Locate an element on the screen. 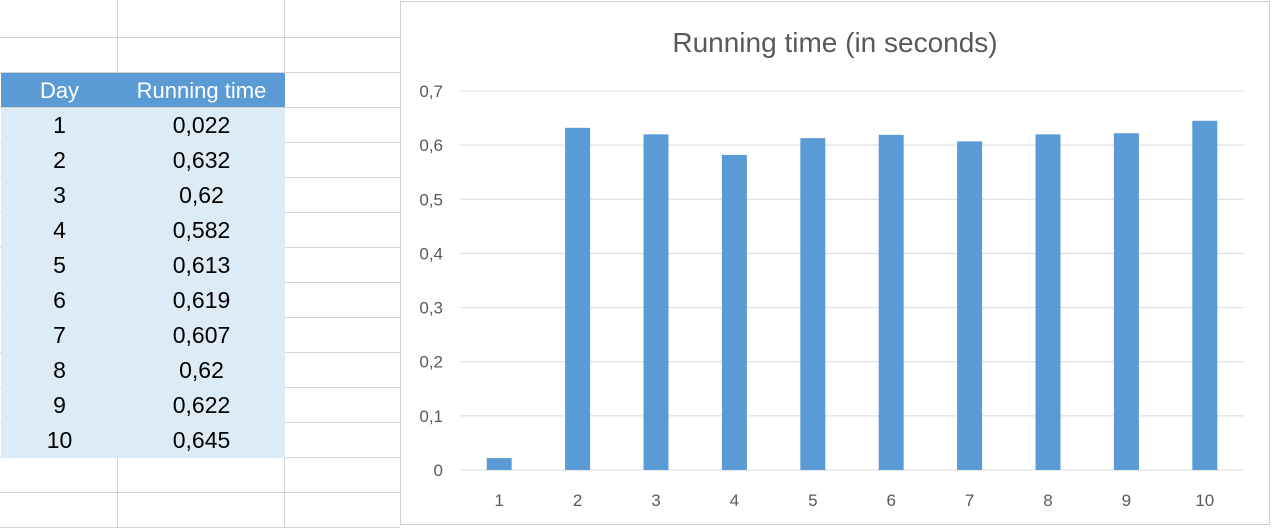 Image resolution: width=1272 pixels, height=528 pixels. cell-day: 4 is located at coordinates (59, 230).